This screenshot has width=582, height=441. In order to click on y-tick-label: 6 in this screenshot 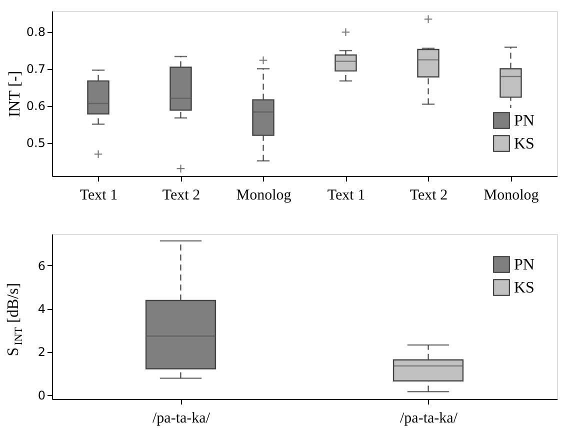, I will do `click(42, 265)`.